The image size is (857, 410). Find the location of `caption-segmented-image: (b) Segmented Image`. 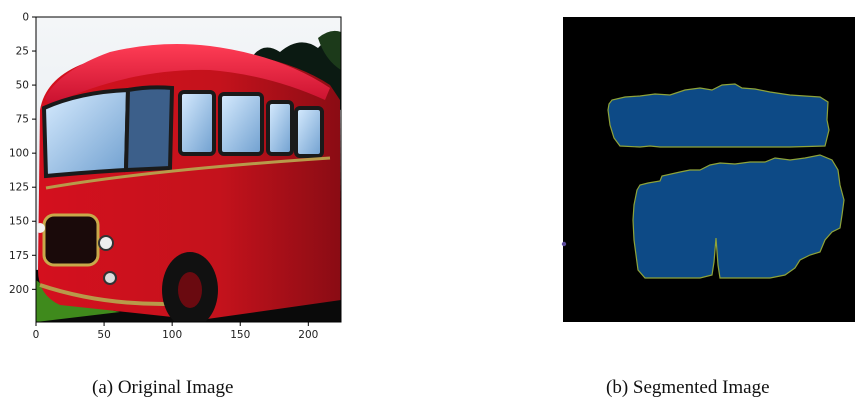

caption-segmented-image: (b) Segmented Image is located at coordinates (688, 387).